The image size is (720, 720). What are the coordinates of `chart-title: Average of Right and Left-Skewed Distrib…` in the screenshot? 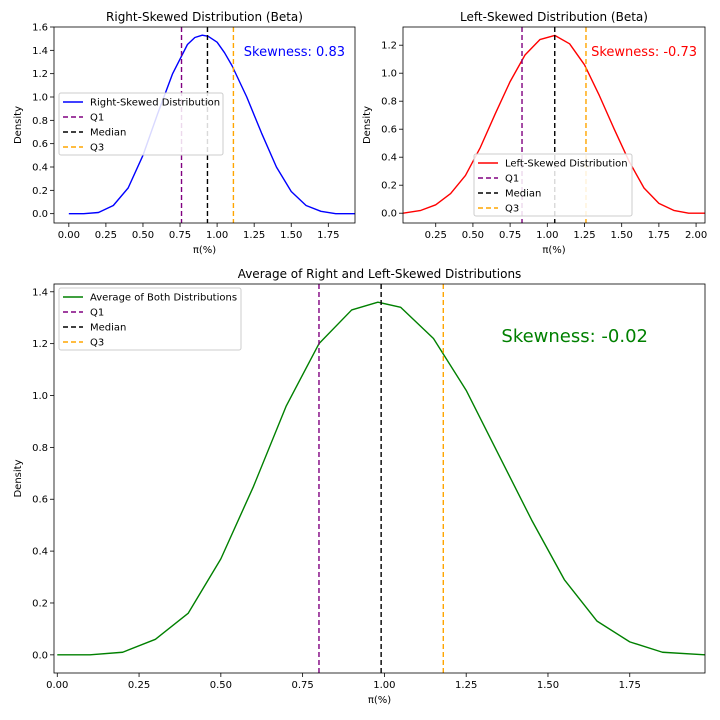 It's located at (380, 274).